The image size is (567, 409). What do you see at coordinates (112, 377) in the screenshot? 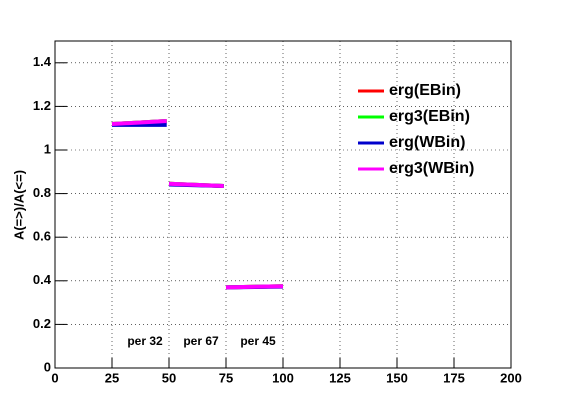
I see `x-tick-label: 25` at bounding box center [112, 377].